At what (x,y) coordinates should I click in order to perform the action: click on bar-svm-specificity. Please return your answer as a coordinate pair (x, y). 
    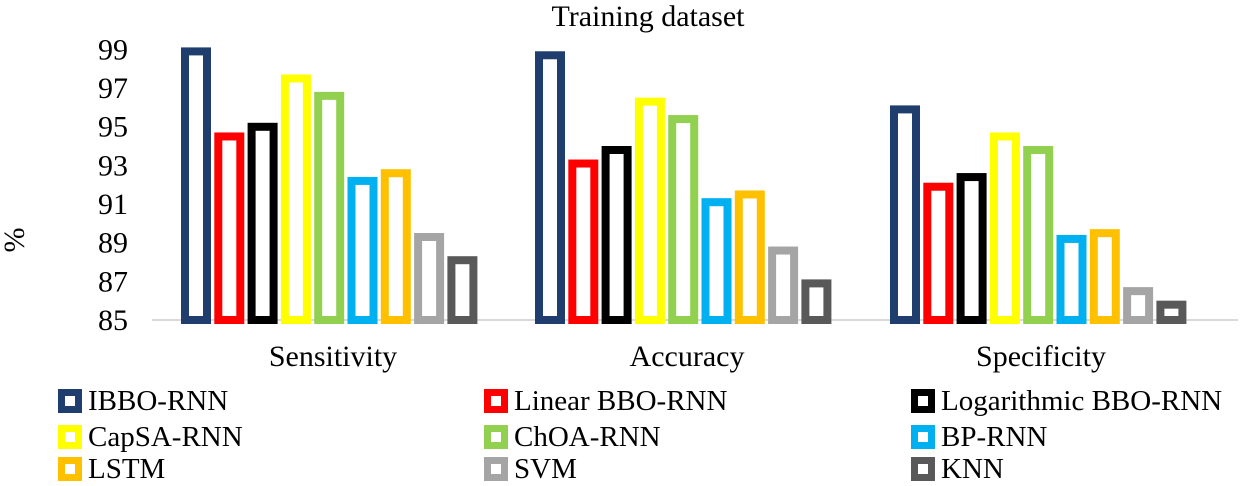
    Looking at the image, I should click on (1138, 305).